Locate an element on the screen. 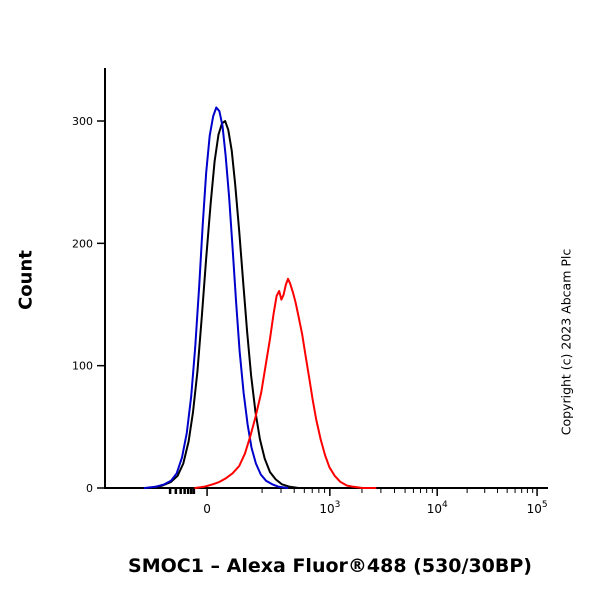  chart-title: SMOC1 – Alexa Fluor®488 (530/30BP) is located at coordinates (330, 566).